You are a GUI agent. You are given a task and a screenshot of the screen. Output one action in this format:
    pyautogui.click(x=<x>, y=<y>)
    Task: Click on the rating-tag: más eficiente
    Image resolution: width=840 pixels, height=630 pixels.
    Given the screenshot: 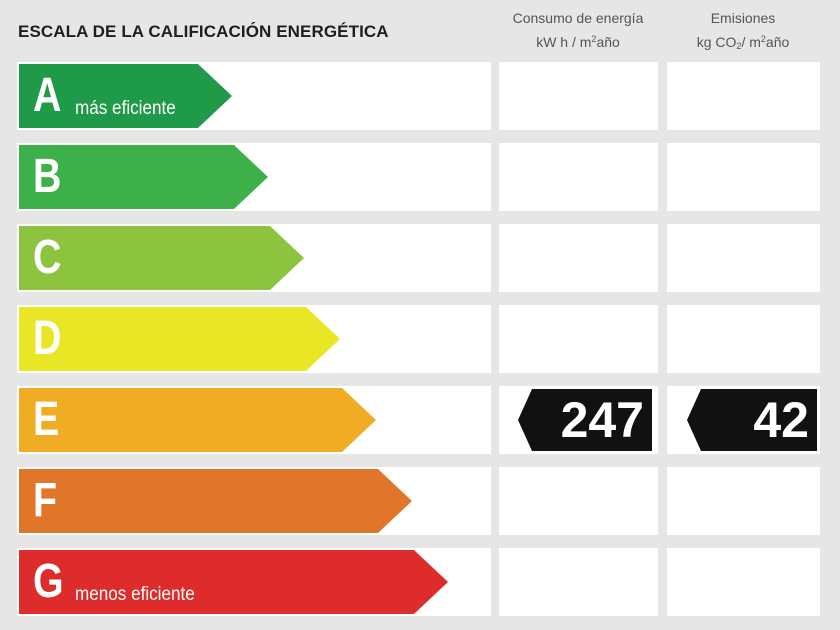 What is the action you would take?
    pyautogui.click(x=125, y=108)
    